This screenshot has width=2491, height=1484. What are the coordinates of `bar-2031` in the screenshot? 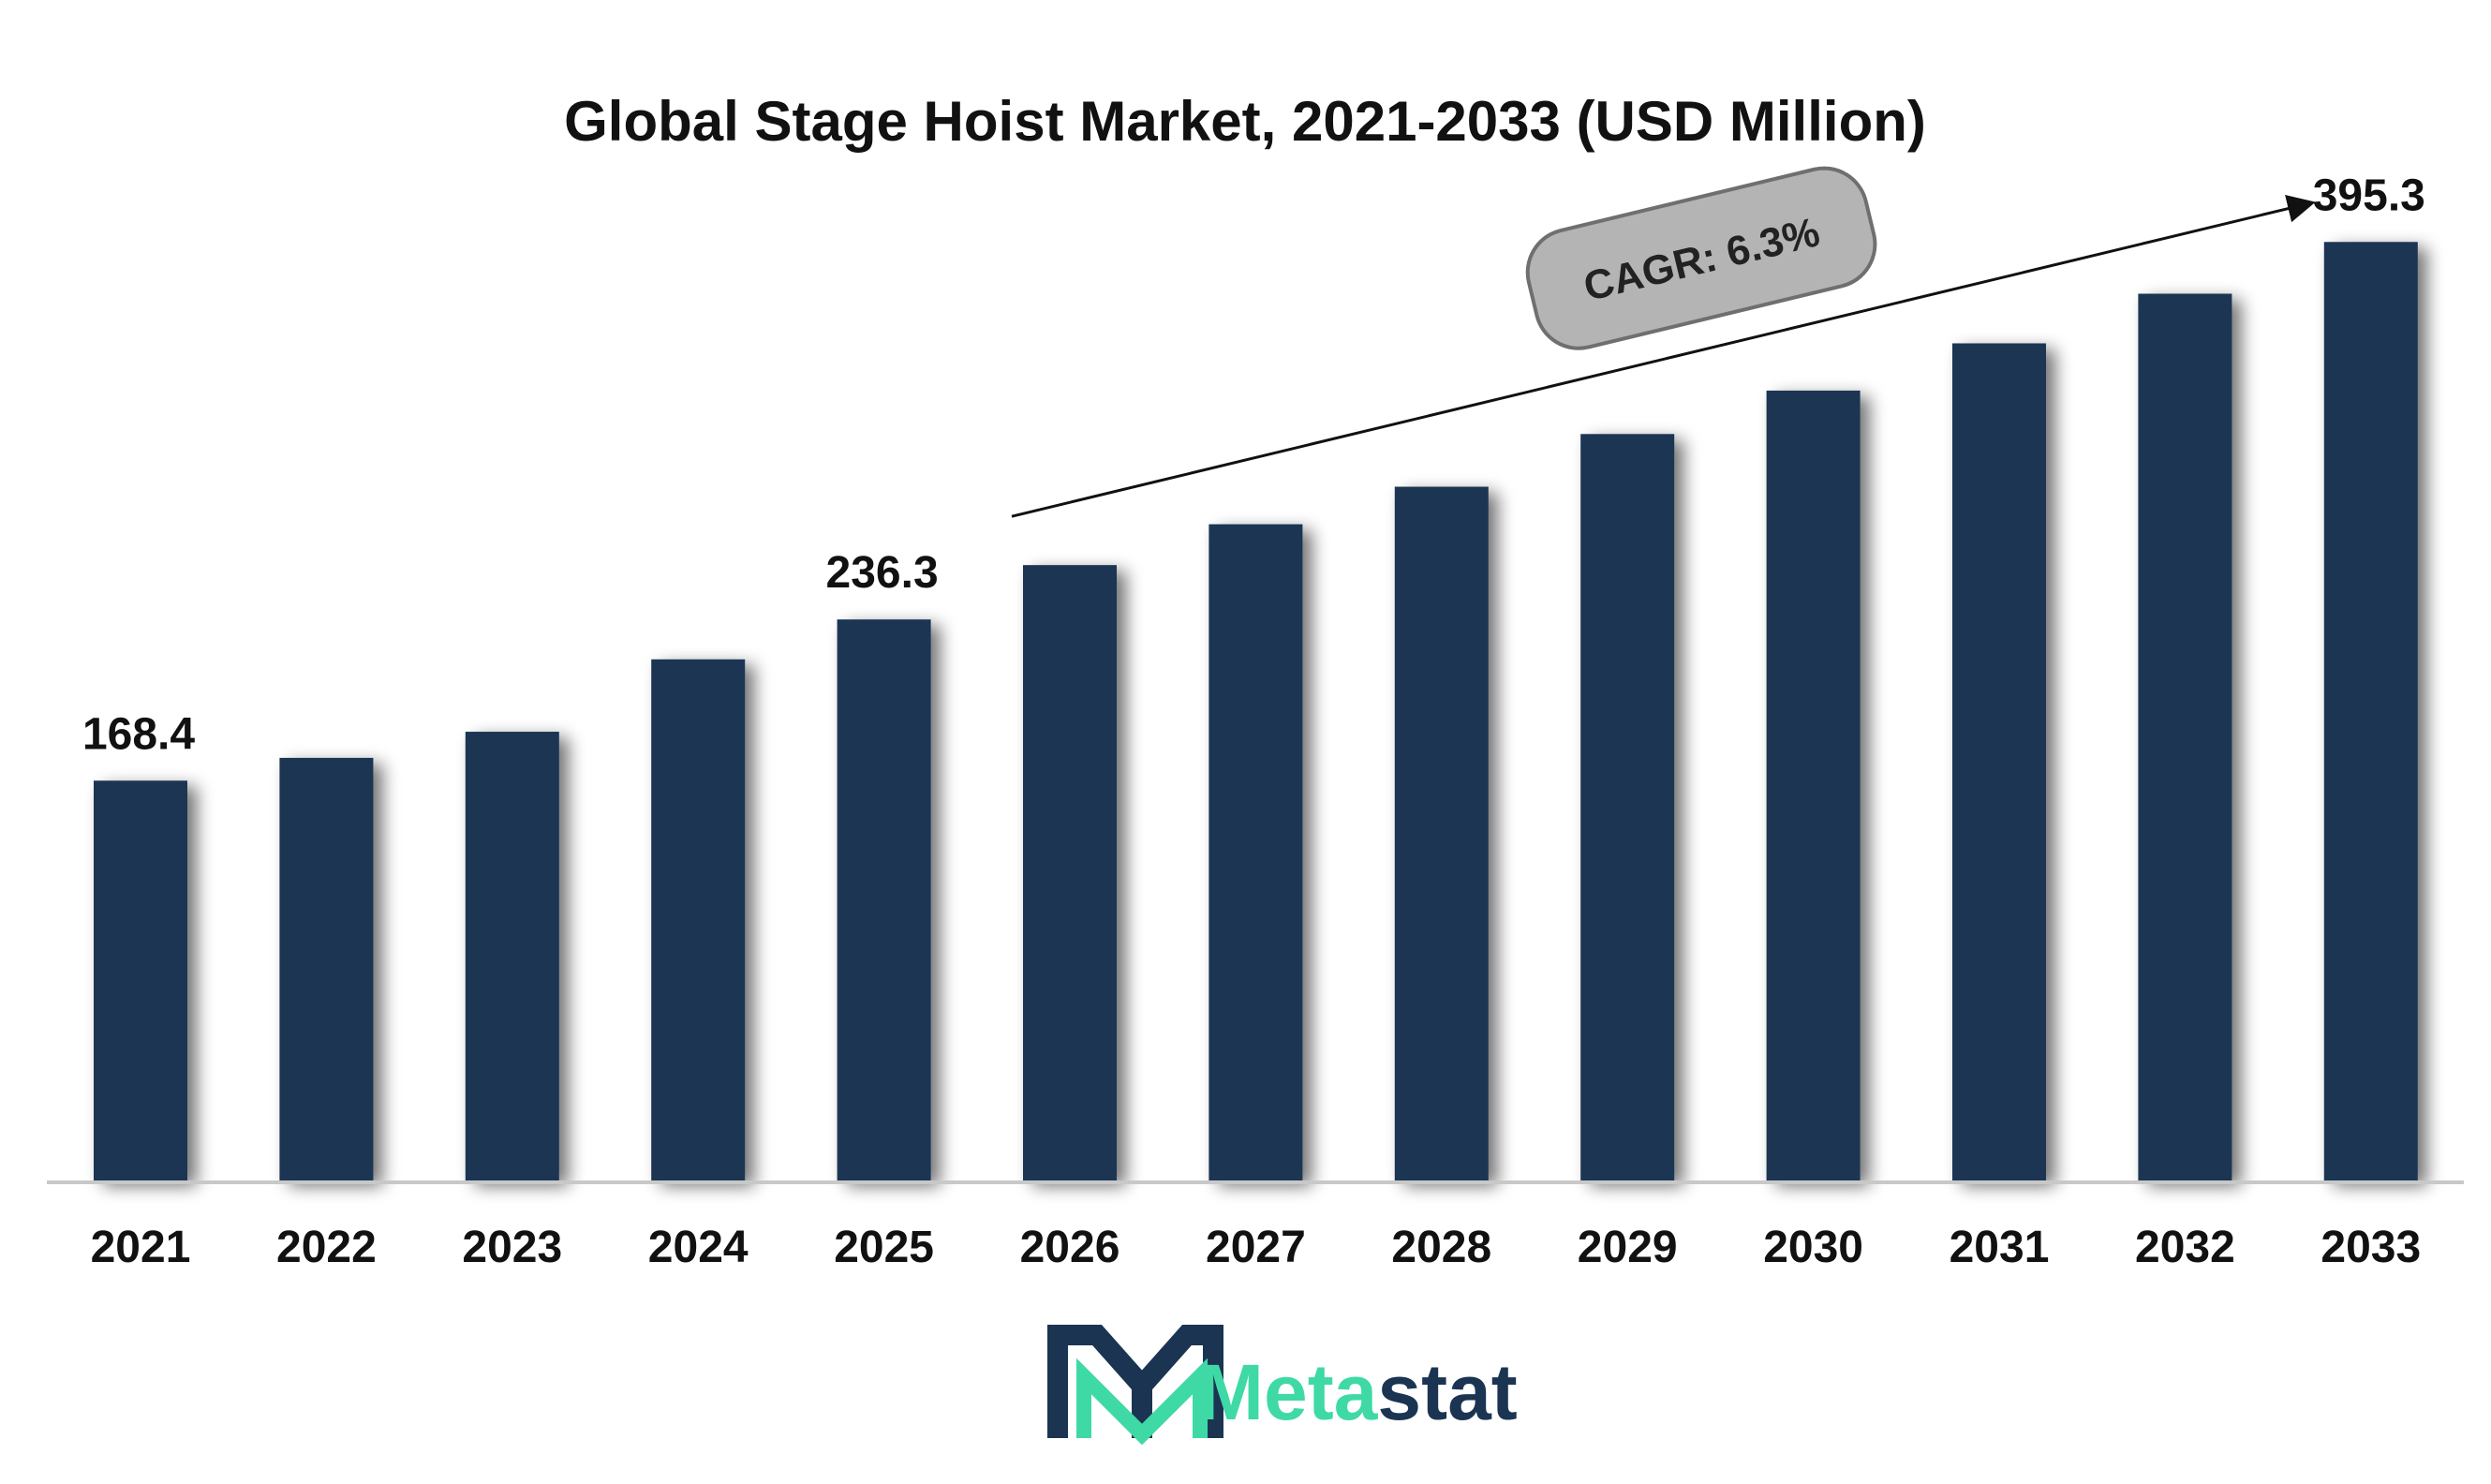 It's located at (1999, 761).